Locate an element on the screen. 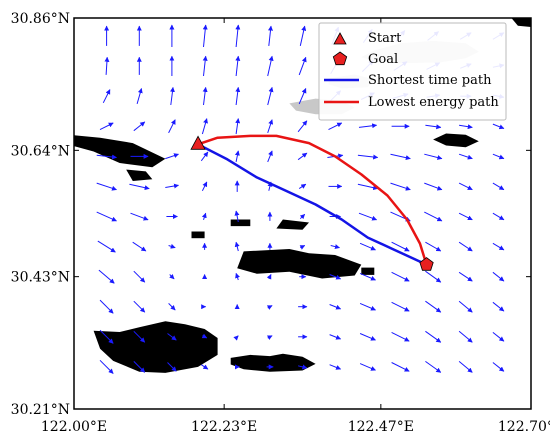 The image size is (550, 439). lowest-energy-path is located at coordinates (312, 199).